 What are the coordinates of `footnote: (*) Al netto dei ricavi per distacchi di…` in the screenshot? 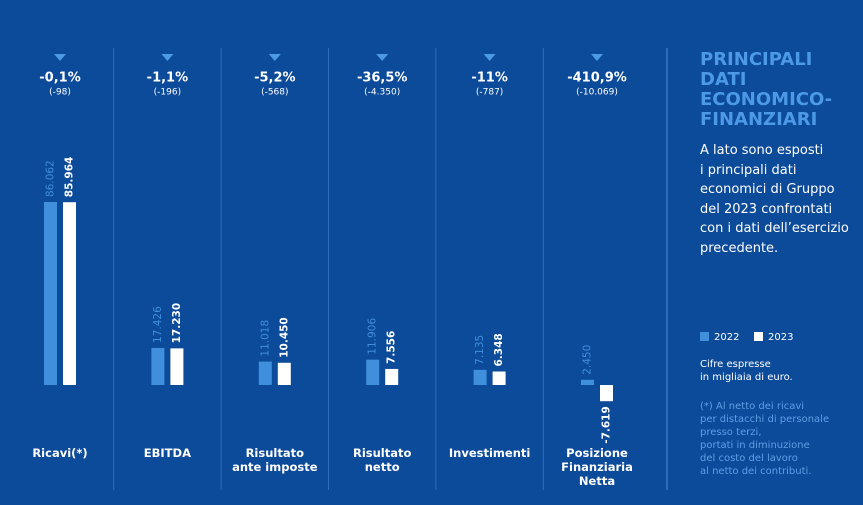 It's located at (765, 439).